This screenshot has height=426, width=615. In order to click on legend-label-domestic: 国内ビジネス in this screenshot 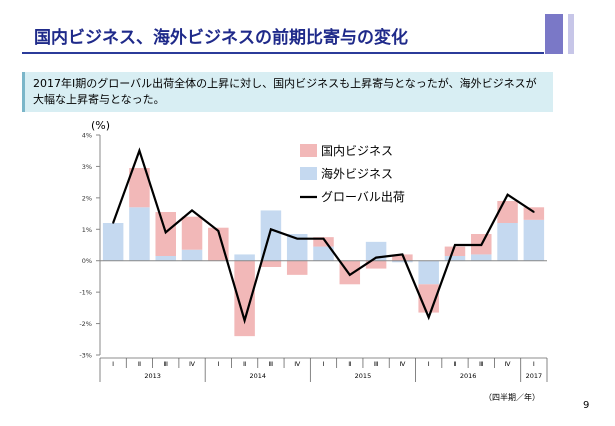, I will do `click(357, 151)`.